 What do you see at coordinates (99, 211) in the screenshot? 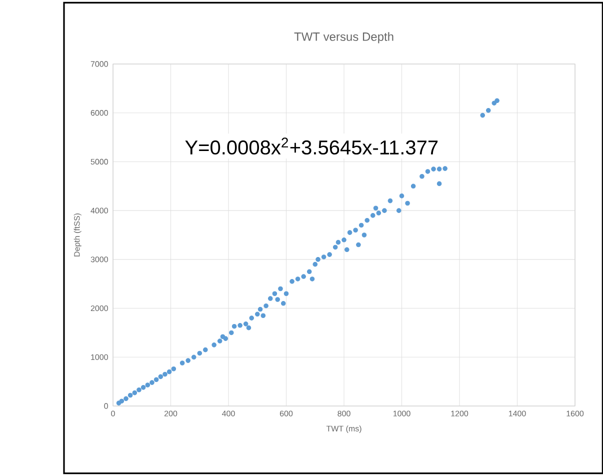
I see `y-tick-label: 4000` at bounding box center [99, 211].